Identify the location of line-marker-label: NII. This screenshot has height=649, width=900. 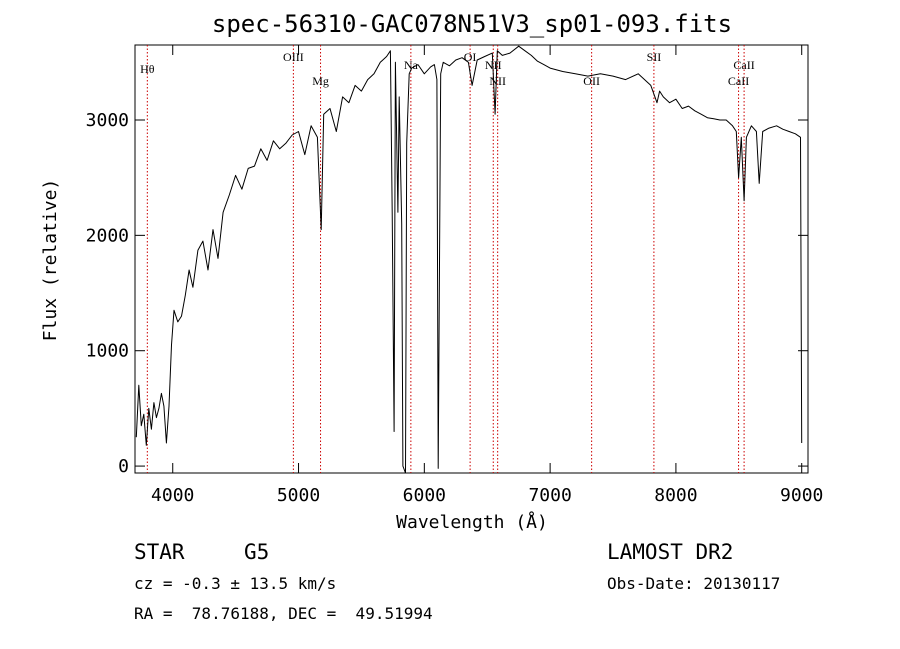
(497, 81).